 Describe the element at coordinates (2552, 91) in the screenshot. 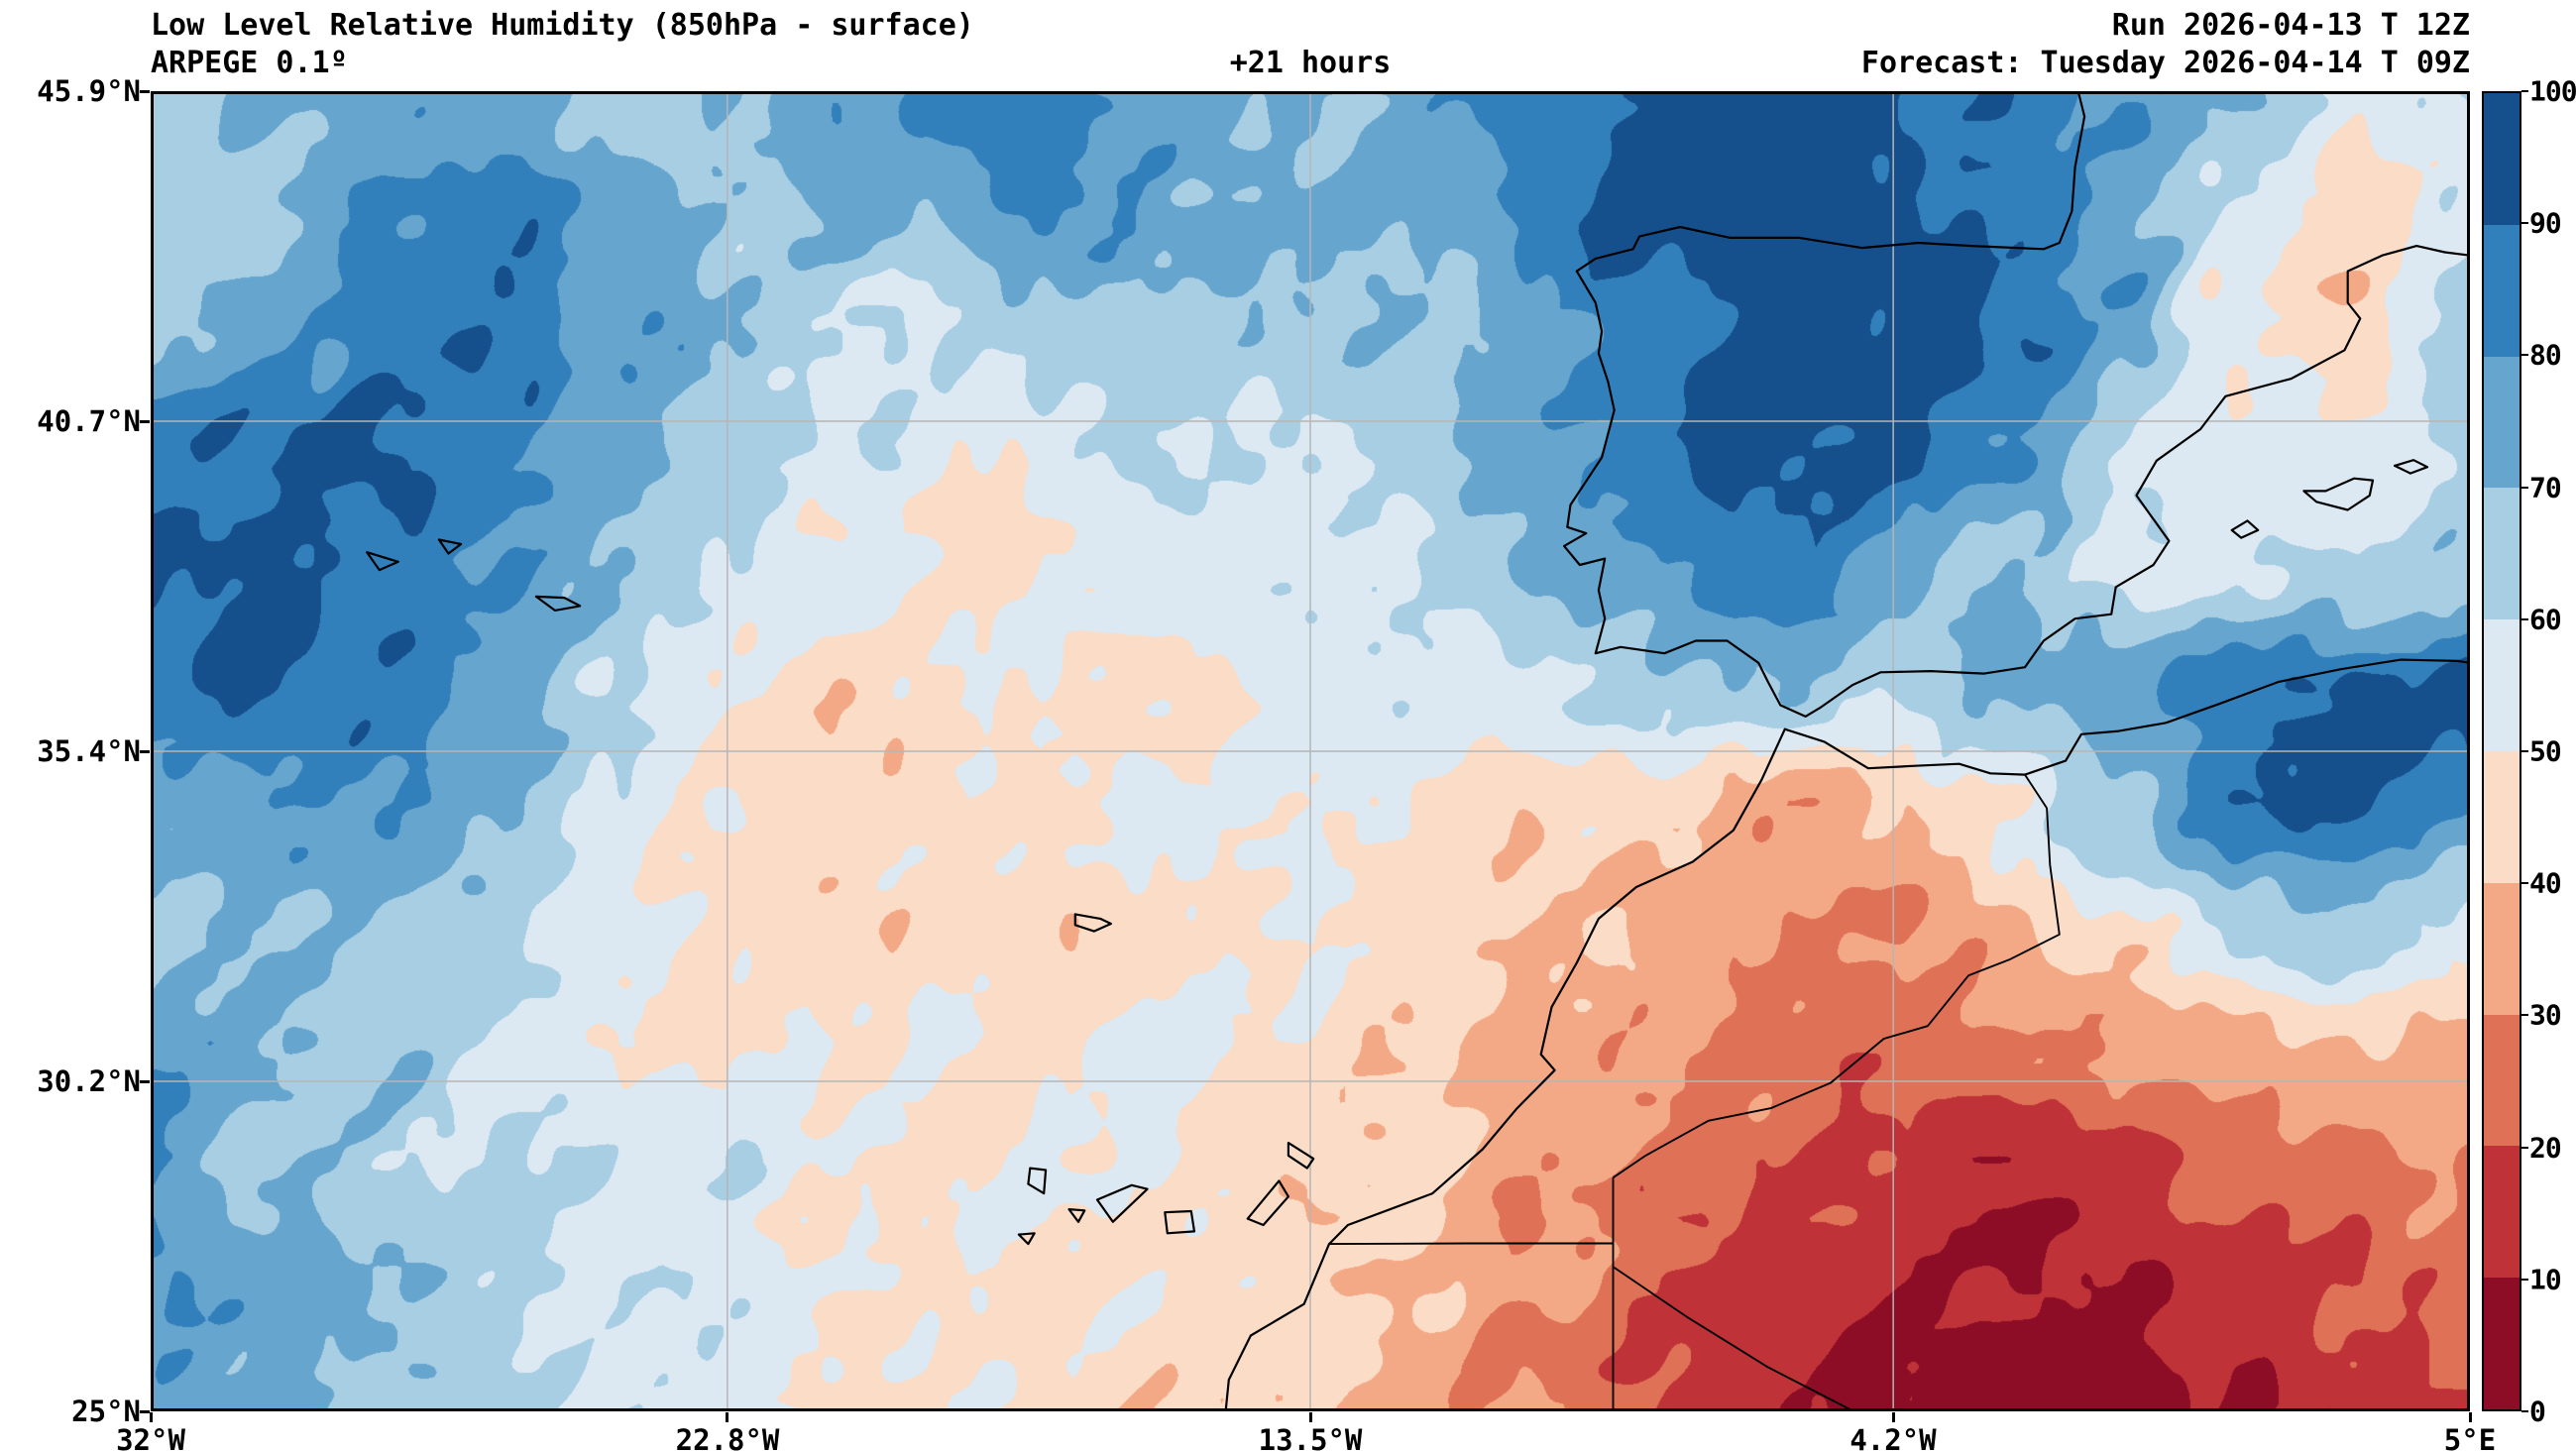

I see `colorbar-tick-label: 100` at that location.